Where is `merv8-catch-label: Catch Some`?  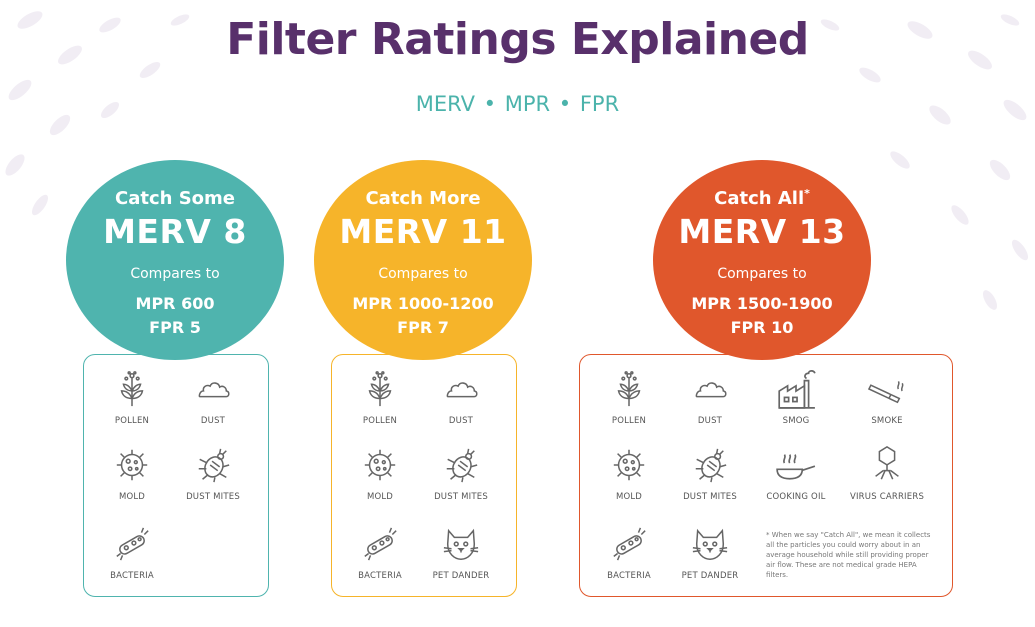
merv8-catch-label: Catch Some is located at coordinates (174, 198).